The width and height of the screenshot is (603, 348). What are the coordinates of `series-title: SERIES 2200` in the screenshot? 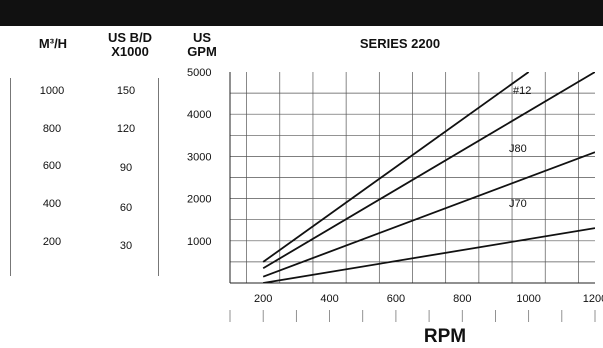 It's located at (400, 43).